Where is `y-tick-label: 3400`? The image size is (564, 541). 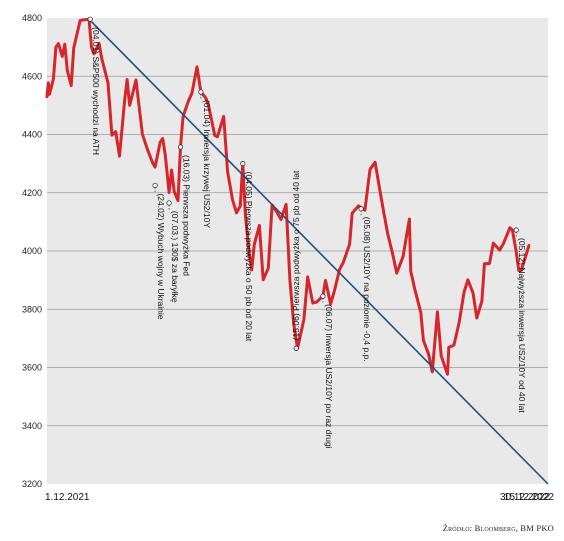
y-tick-label: 3400 is located at coordinates (32, 426).